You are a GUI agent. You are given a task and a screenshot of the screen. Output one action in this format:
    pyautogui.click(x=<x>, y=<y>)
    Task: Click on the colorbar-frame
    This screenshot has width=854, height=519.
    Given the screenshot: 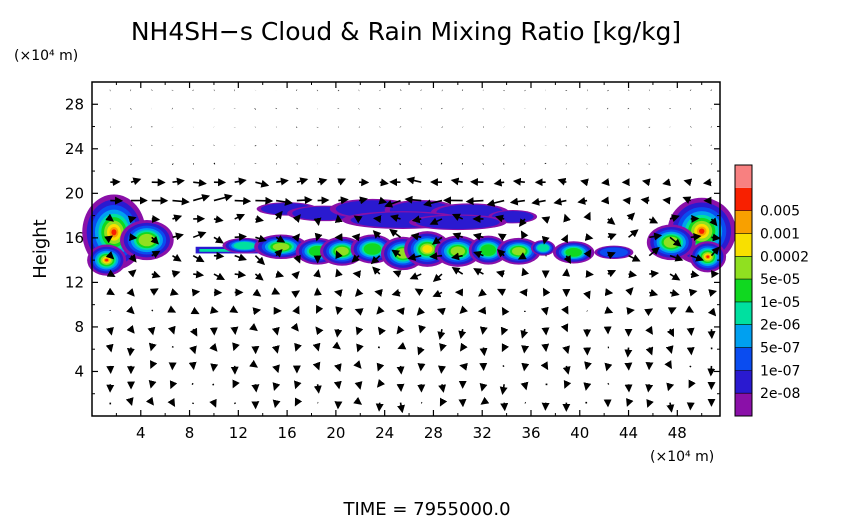 What is the action you would take?
    pyautogui.click(x=743, y=290)
    